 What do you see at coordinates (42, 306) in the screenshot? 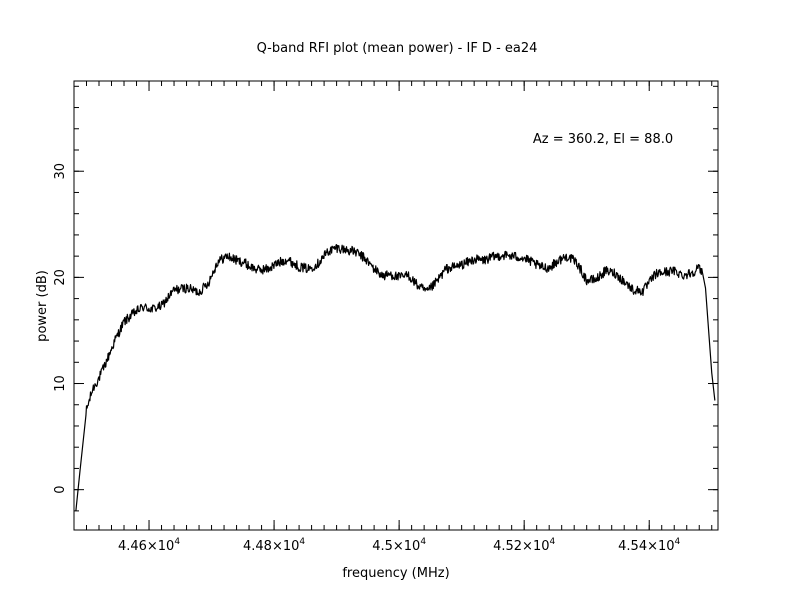
I see `y-axis-label: power (dB)` at bounding box center [42, 306].